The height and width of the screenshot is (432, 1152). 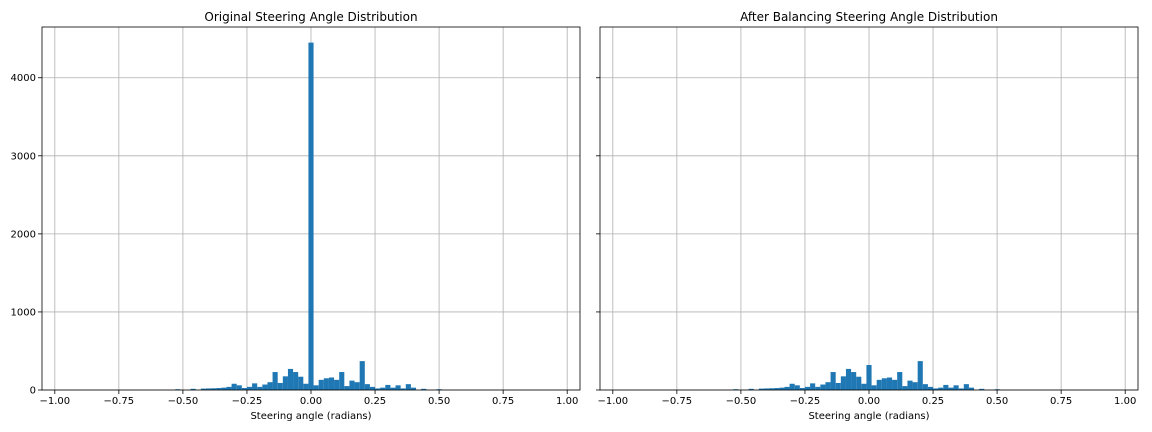 I want to click on chart-title: Original Steering Angle Distribution, so click(x=310, y=17).